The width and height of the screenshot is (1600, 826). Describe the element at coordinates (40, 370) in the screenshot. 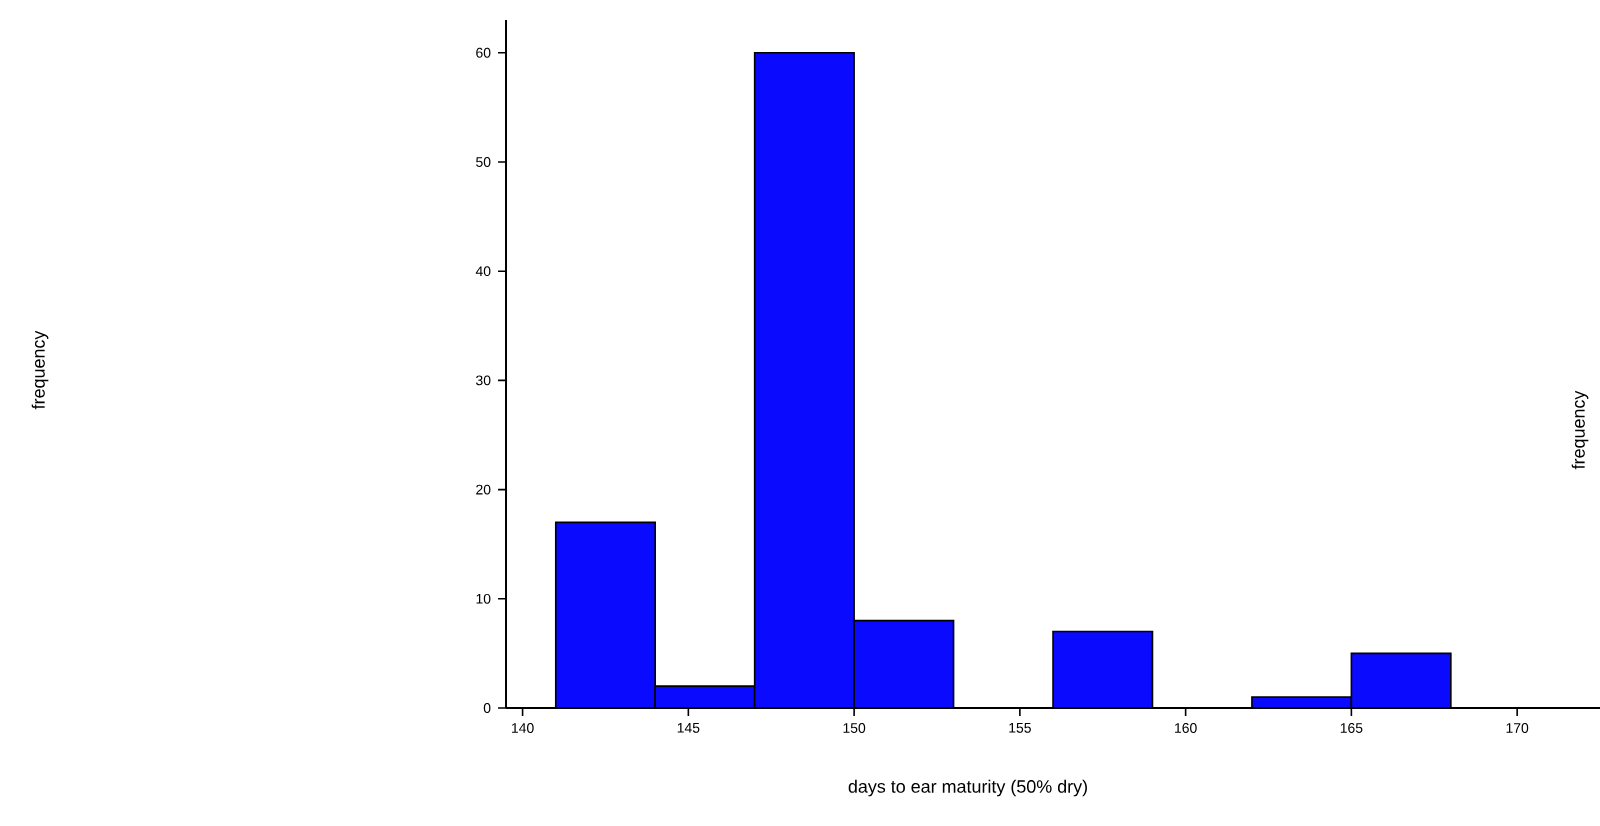

I see `text: frequency` at that location.